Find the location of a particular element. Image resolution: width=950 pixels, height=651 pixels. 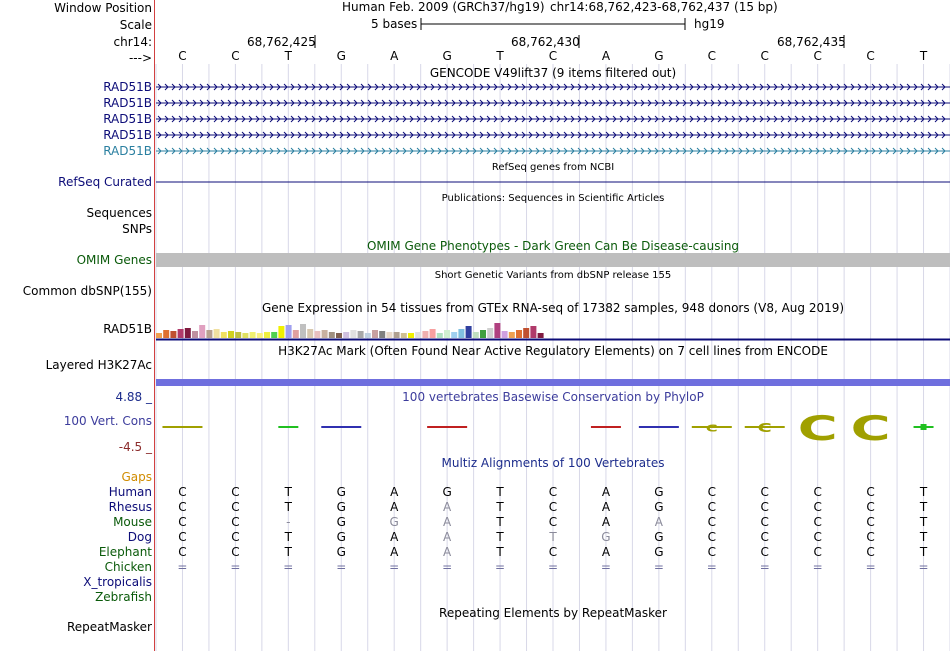

alignment-base: A is located at coordinates (447, 507).